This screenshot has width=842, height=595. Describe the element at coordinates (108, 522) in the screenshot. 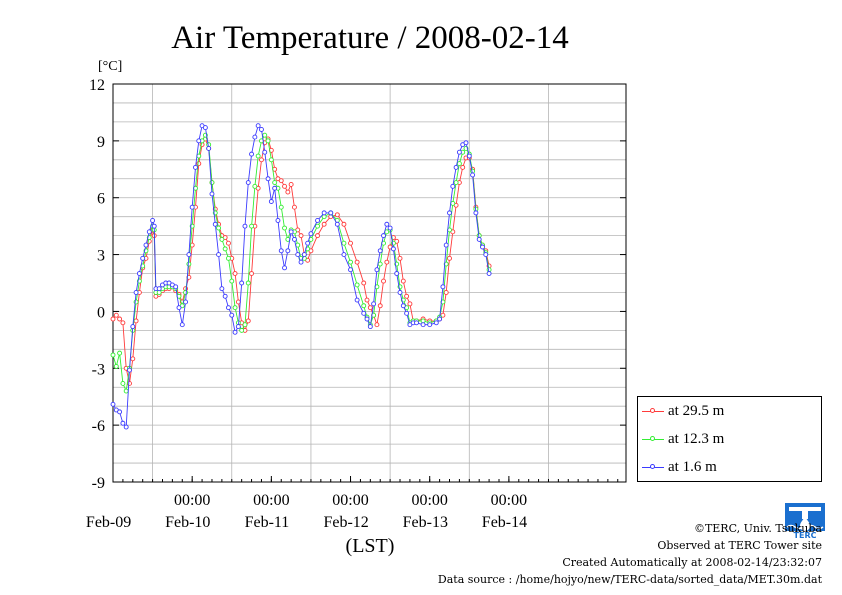

I see `x-day-label: Feb-09` at that location.